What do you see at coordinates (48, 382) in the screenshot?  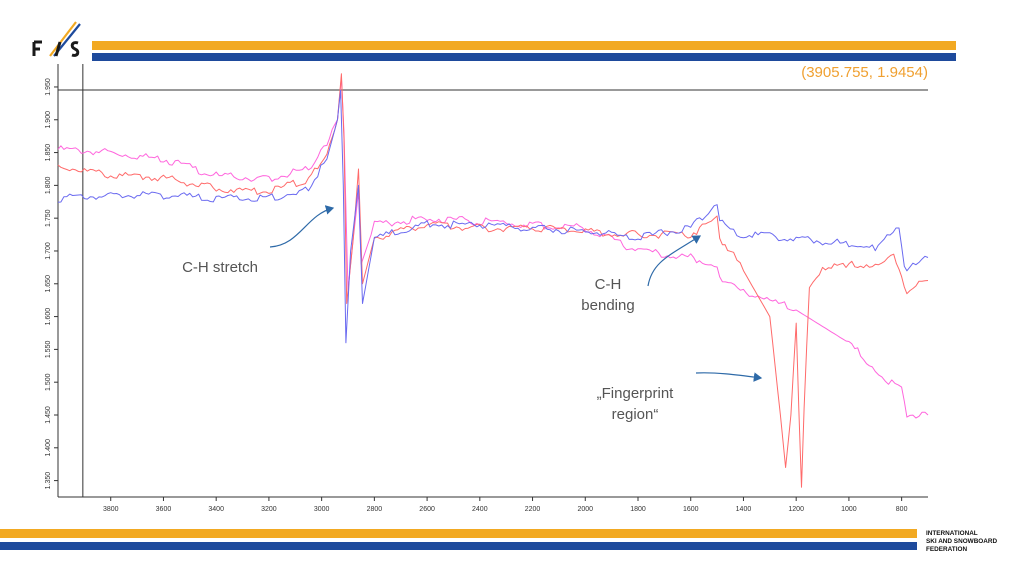 I see `y-tick-label: 1.500` at bounding box center [48, 382].